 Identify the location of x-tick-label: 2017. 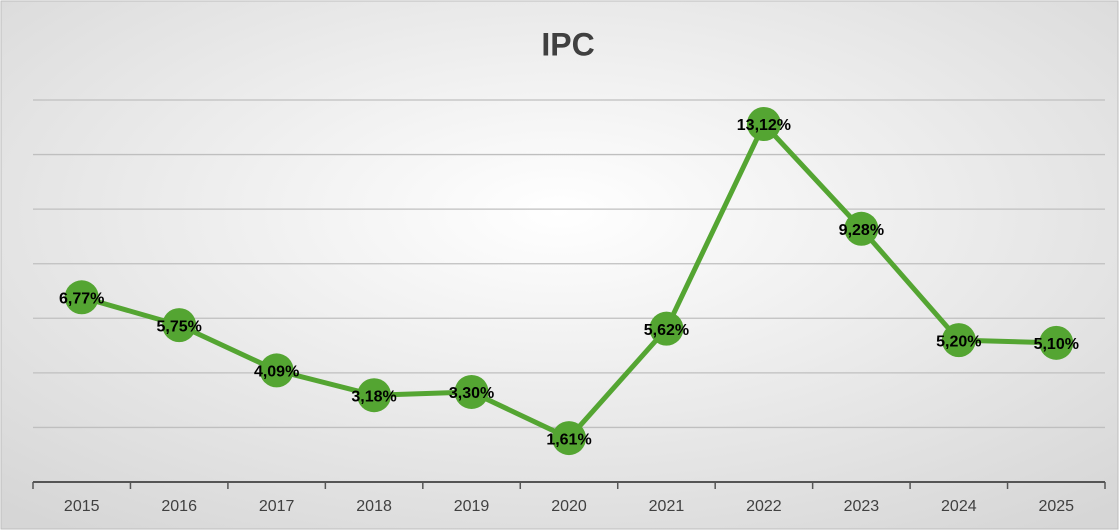
(277, 506).